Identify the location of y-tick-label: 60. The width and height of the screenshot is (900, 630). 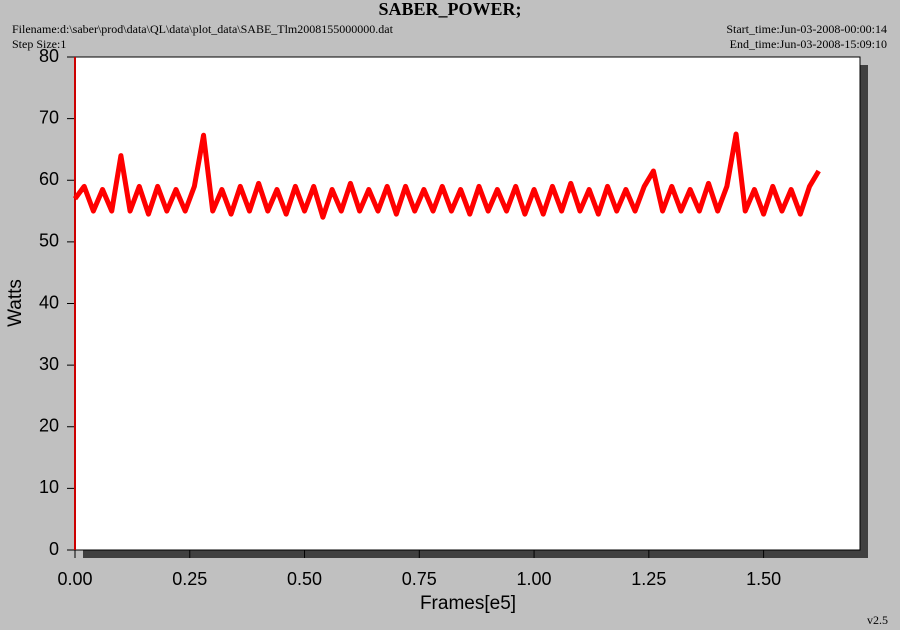
(49, 179).